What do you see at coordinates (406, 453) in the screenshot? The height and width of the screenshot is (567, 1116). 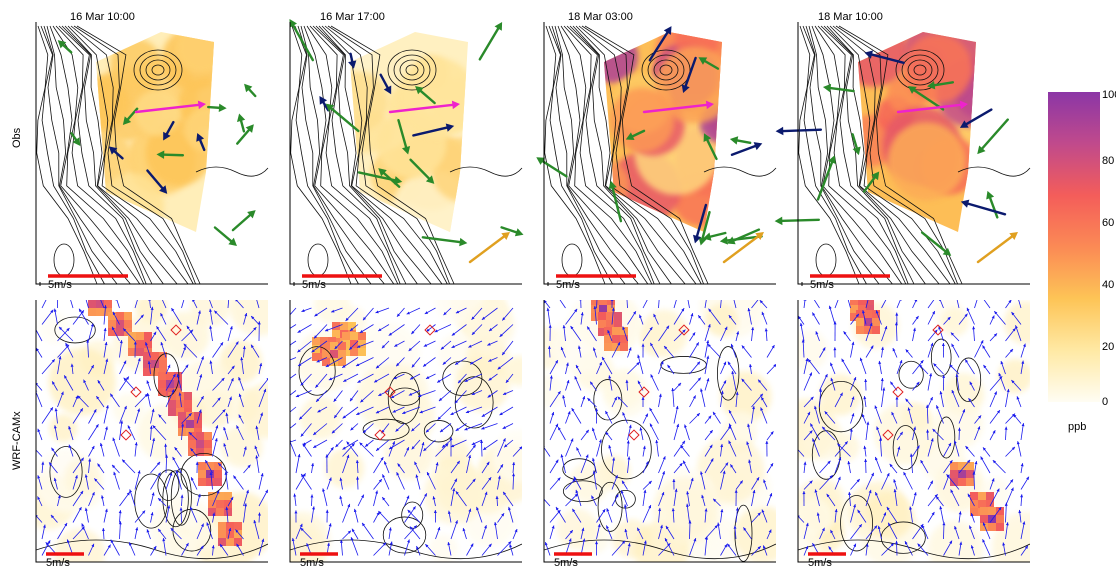 I see `terrain-contours` at bounding box center [406, 453].